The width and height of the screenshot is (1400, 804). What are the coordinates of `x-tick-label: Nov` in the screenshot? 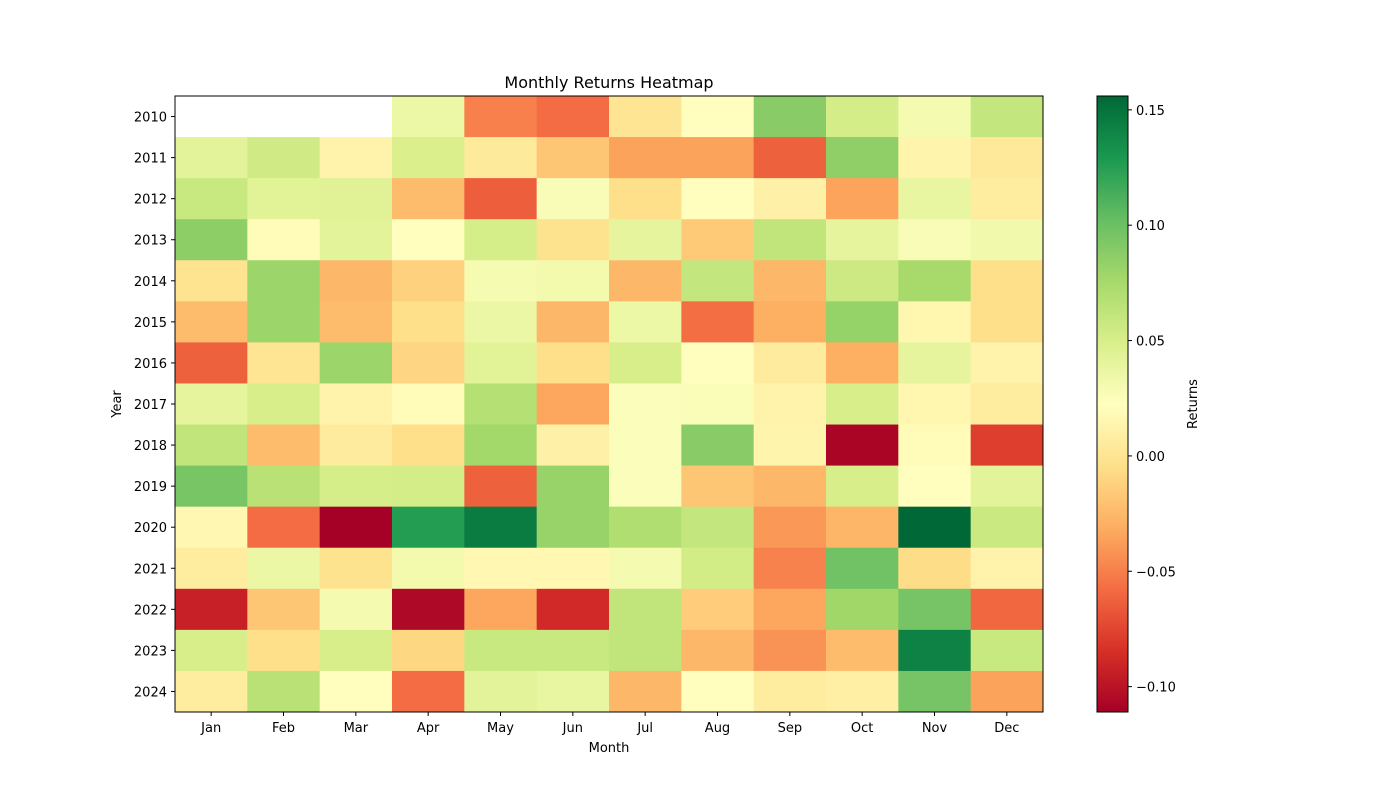 It's located at (935, 728).